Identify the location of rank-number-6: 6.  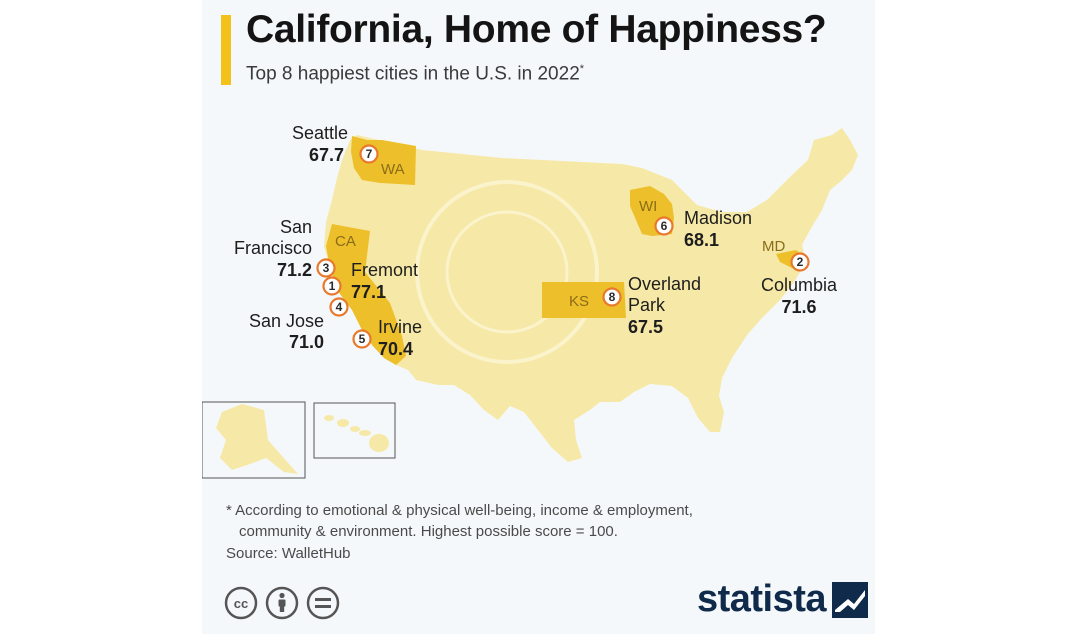
(664, 226).